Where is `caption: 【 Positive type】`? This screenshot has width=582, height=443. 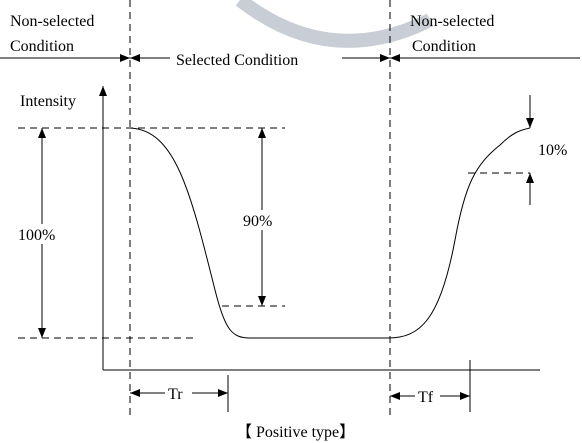
caption: 【 Positive type】 is located at coordinates (295, 432).